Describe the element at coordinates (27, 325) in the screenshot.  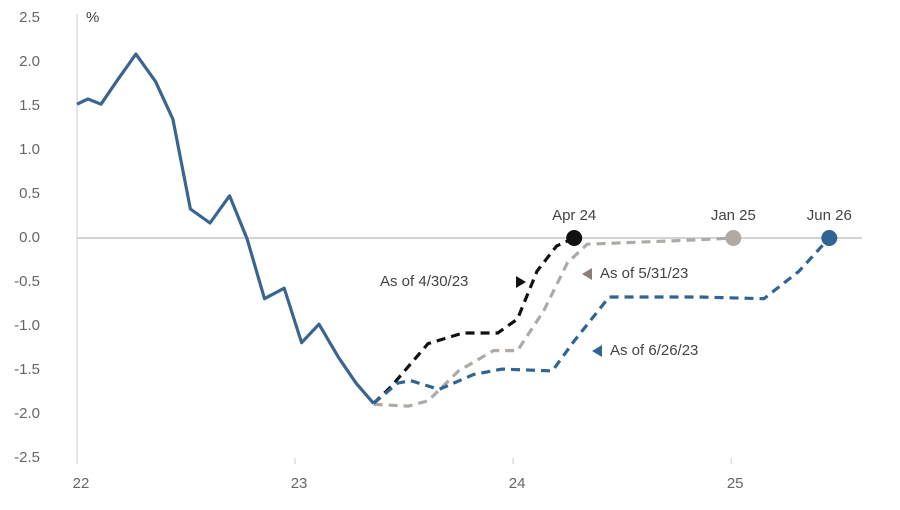
I see `y-tick-label: -1.0` at that location.